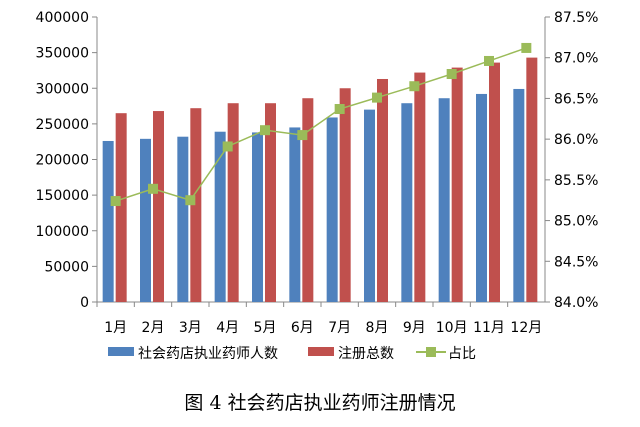  What do you see at coordinates (526, 328) in the screenshot?
I see `x-tick-label: 12月` at bounding box center [526, 328].